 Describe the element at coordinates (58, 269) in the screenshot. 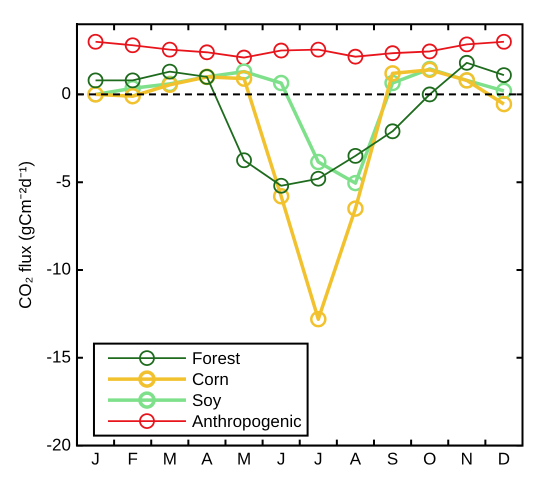

I see `y-tick-label: -10` at that location.